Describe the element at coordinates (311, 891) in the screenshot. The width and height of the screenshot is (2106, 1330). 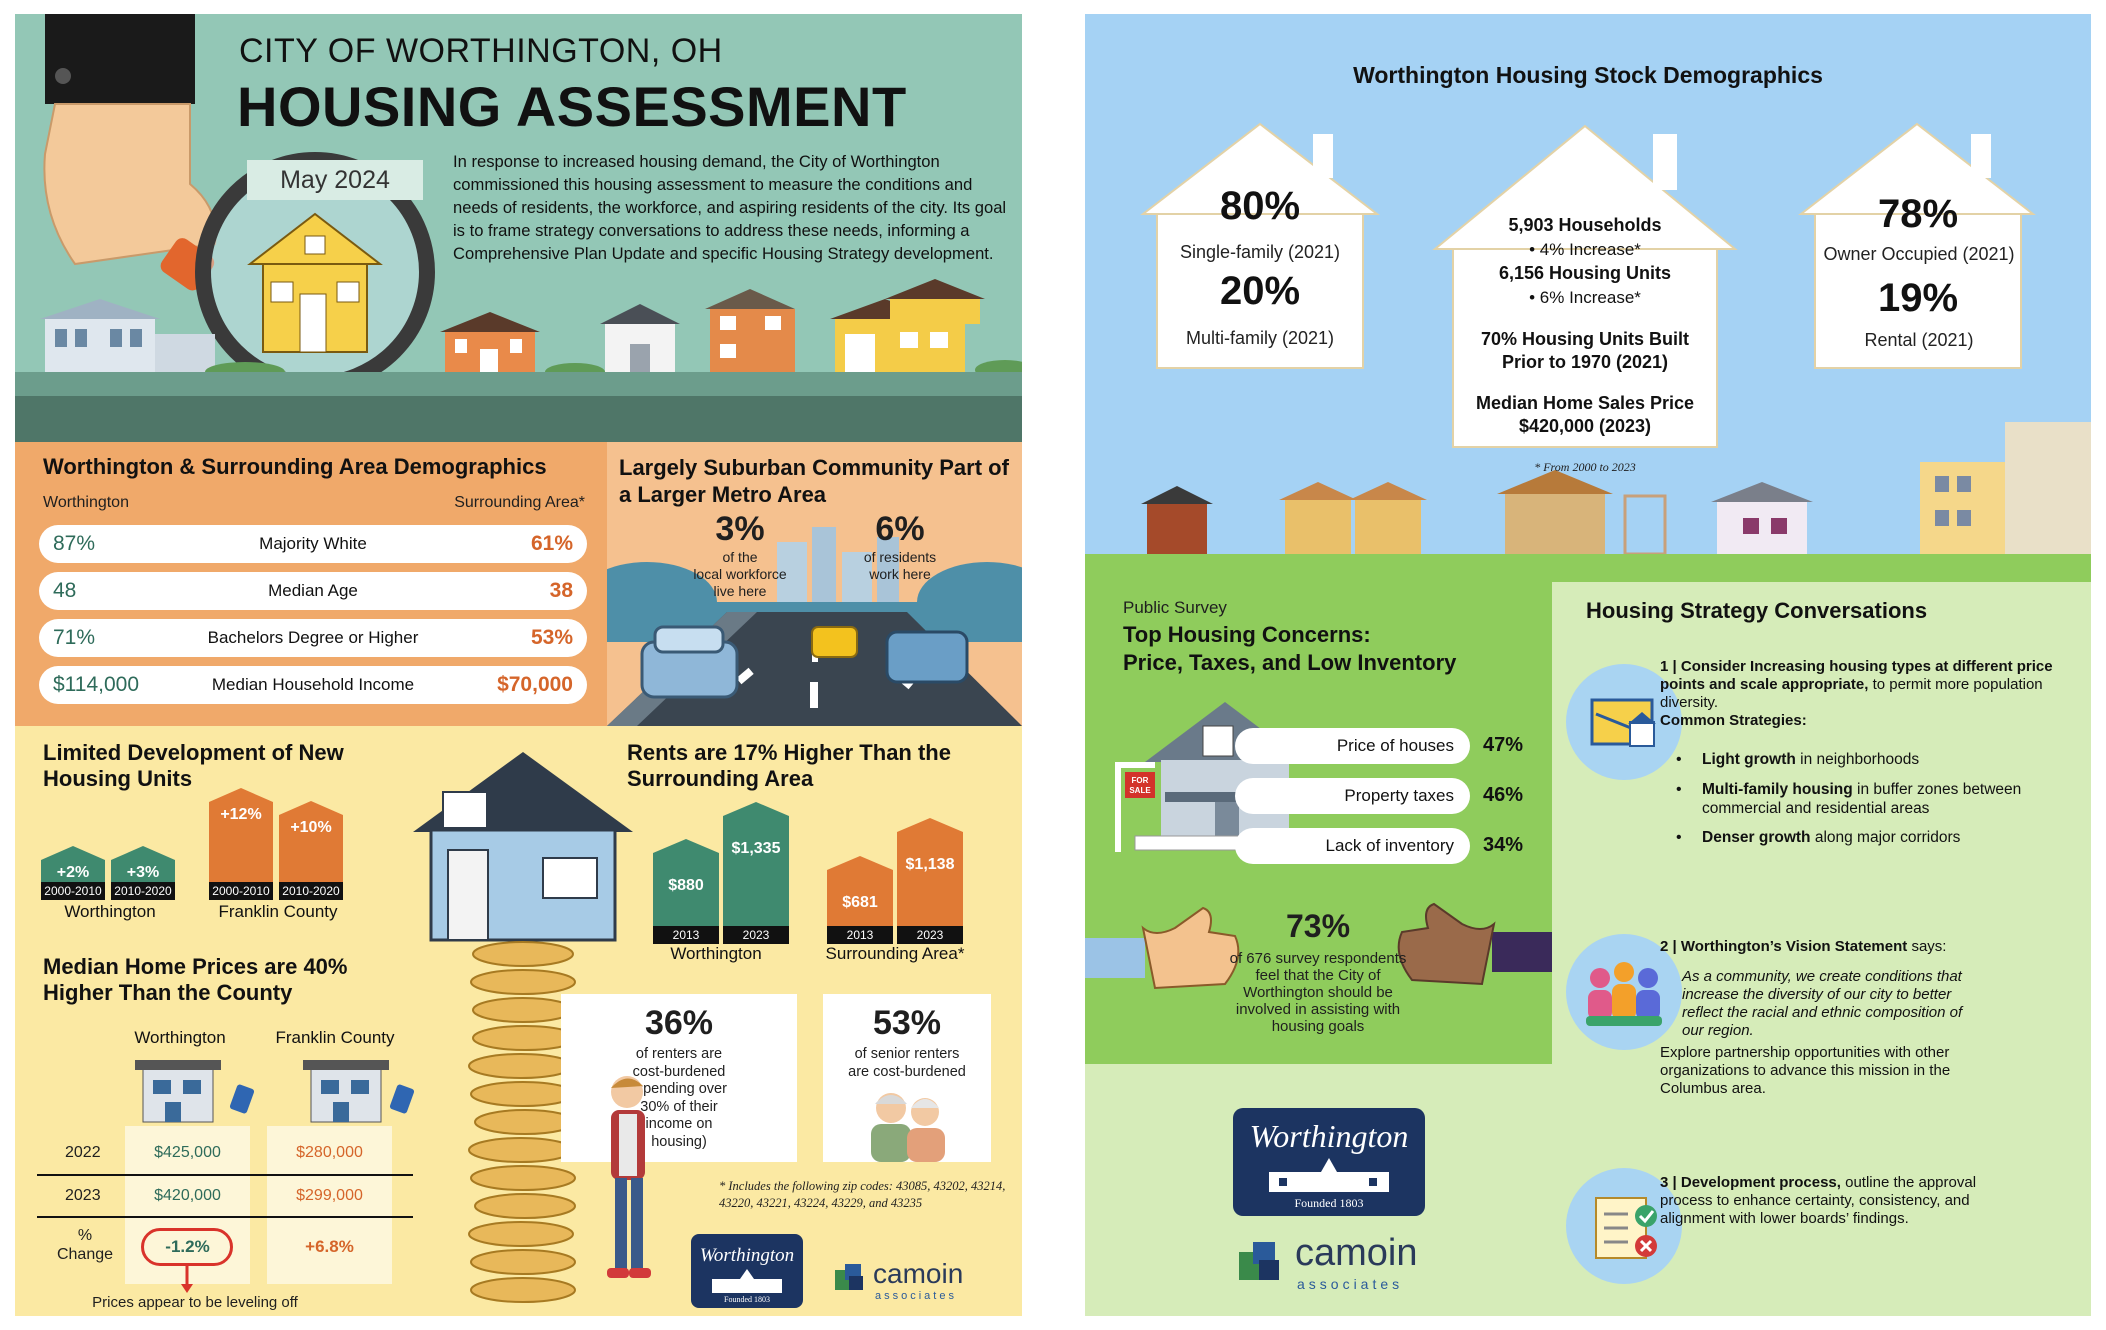
I see `bar-period-label: 2010-2020` at that location.